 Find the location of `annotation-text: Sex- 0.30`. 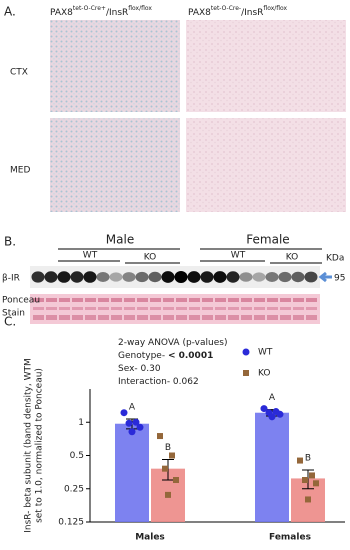

annotation-text: Sex- 0.30 is located at coordinates (139, 369).